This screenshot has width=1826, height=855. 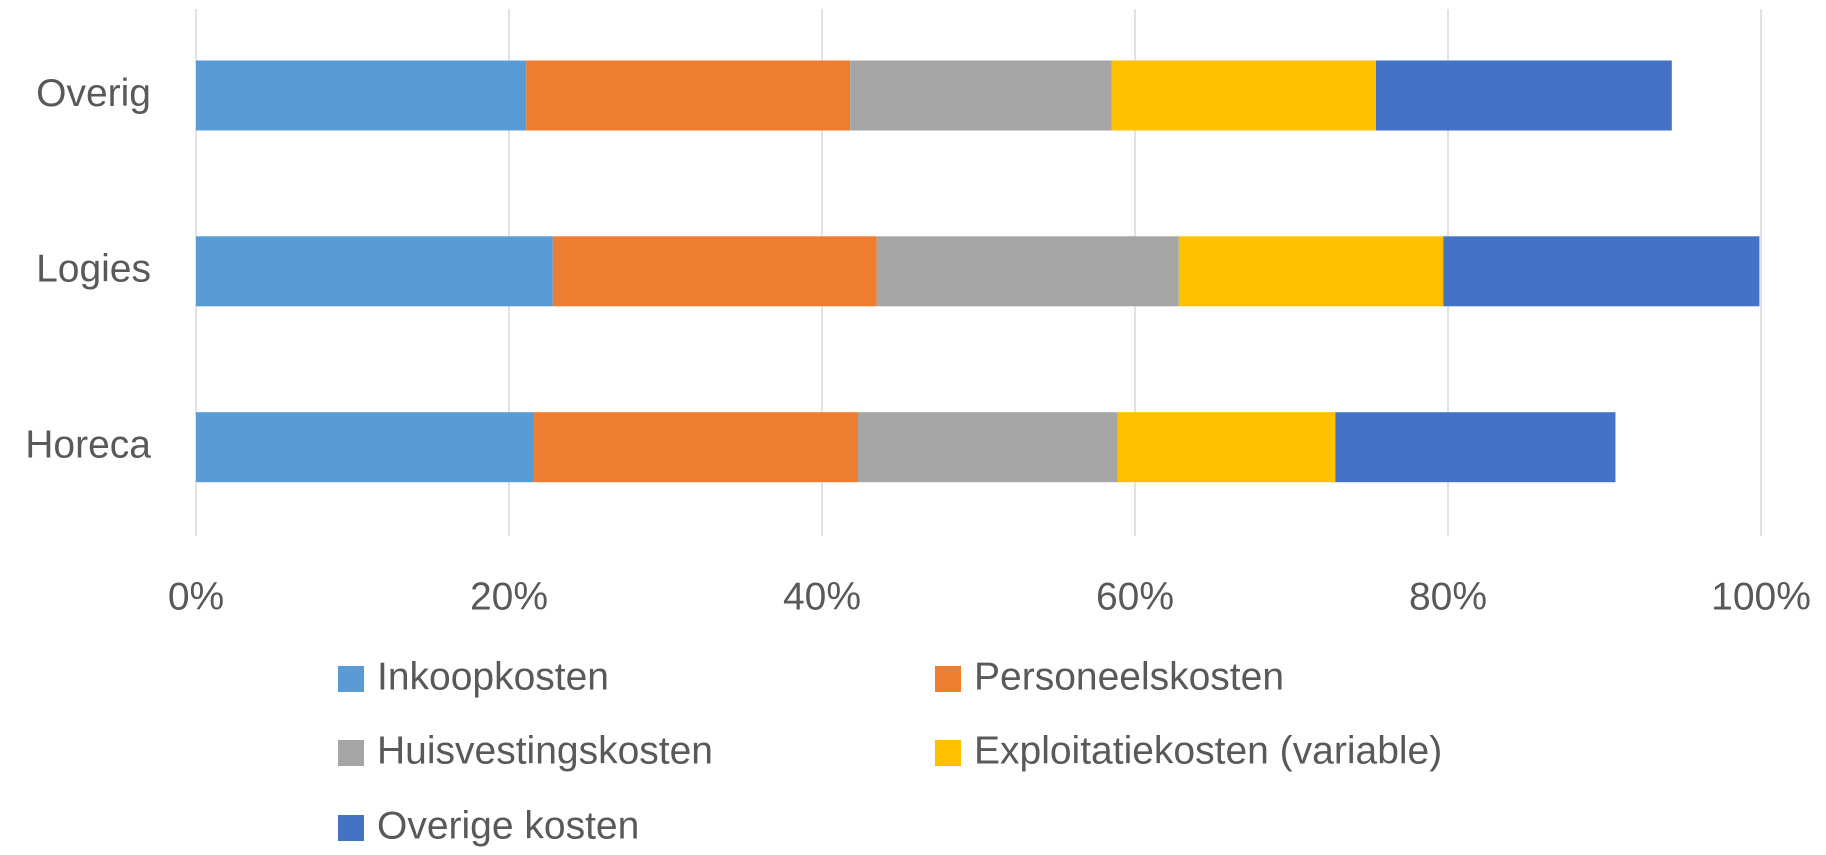 What do you see at coordinates (93, 93) in the screenshot?
I see `y-tick-label: Overig` at bounding box center [93, 93].